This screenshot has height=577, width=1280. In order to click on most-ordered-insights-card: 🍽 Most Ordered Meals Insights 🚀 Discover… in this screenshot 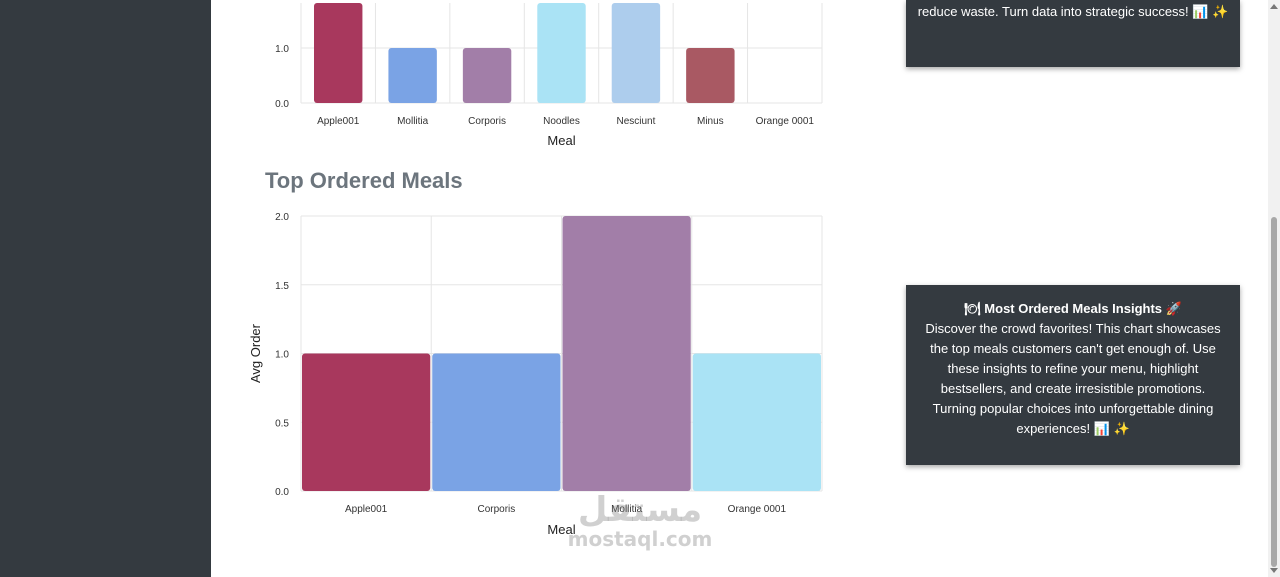, I will do `click(1073, 375)`.